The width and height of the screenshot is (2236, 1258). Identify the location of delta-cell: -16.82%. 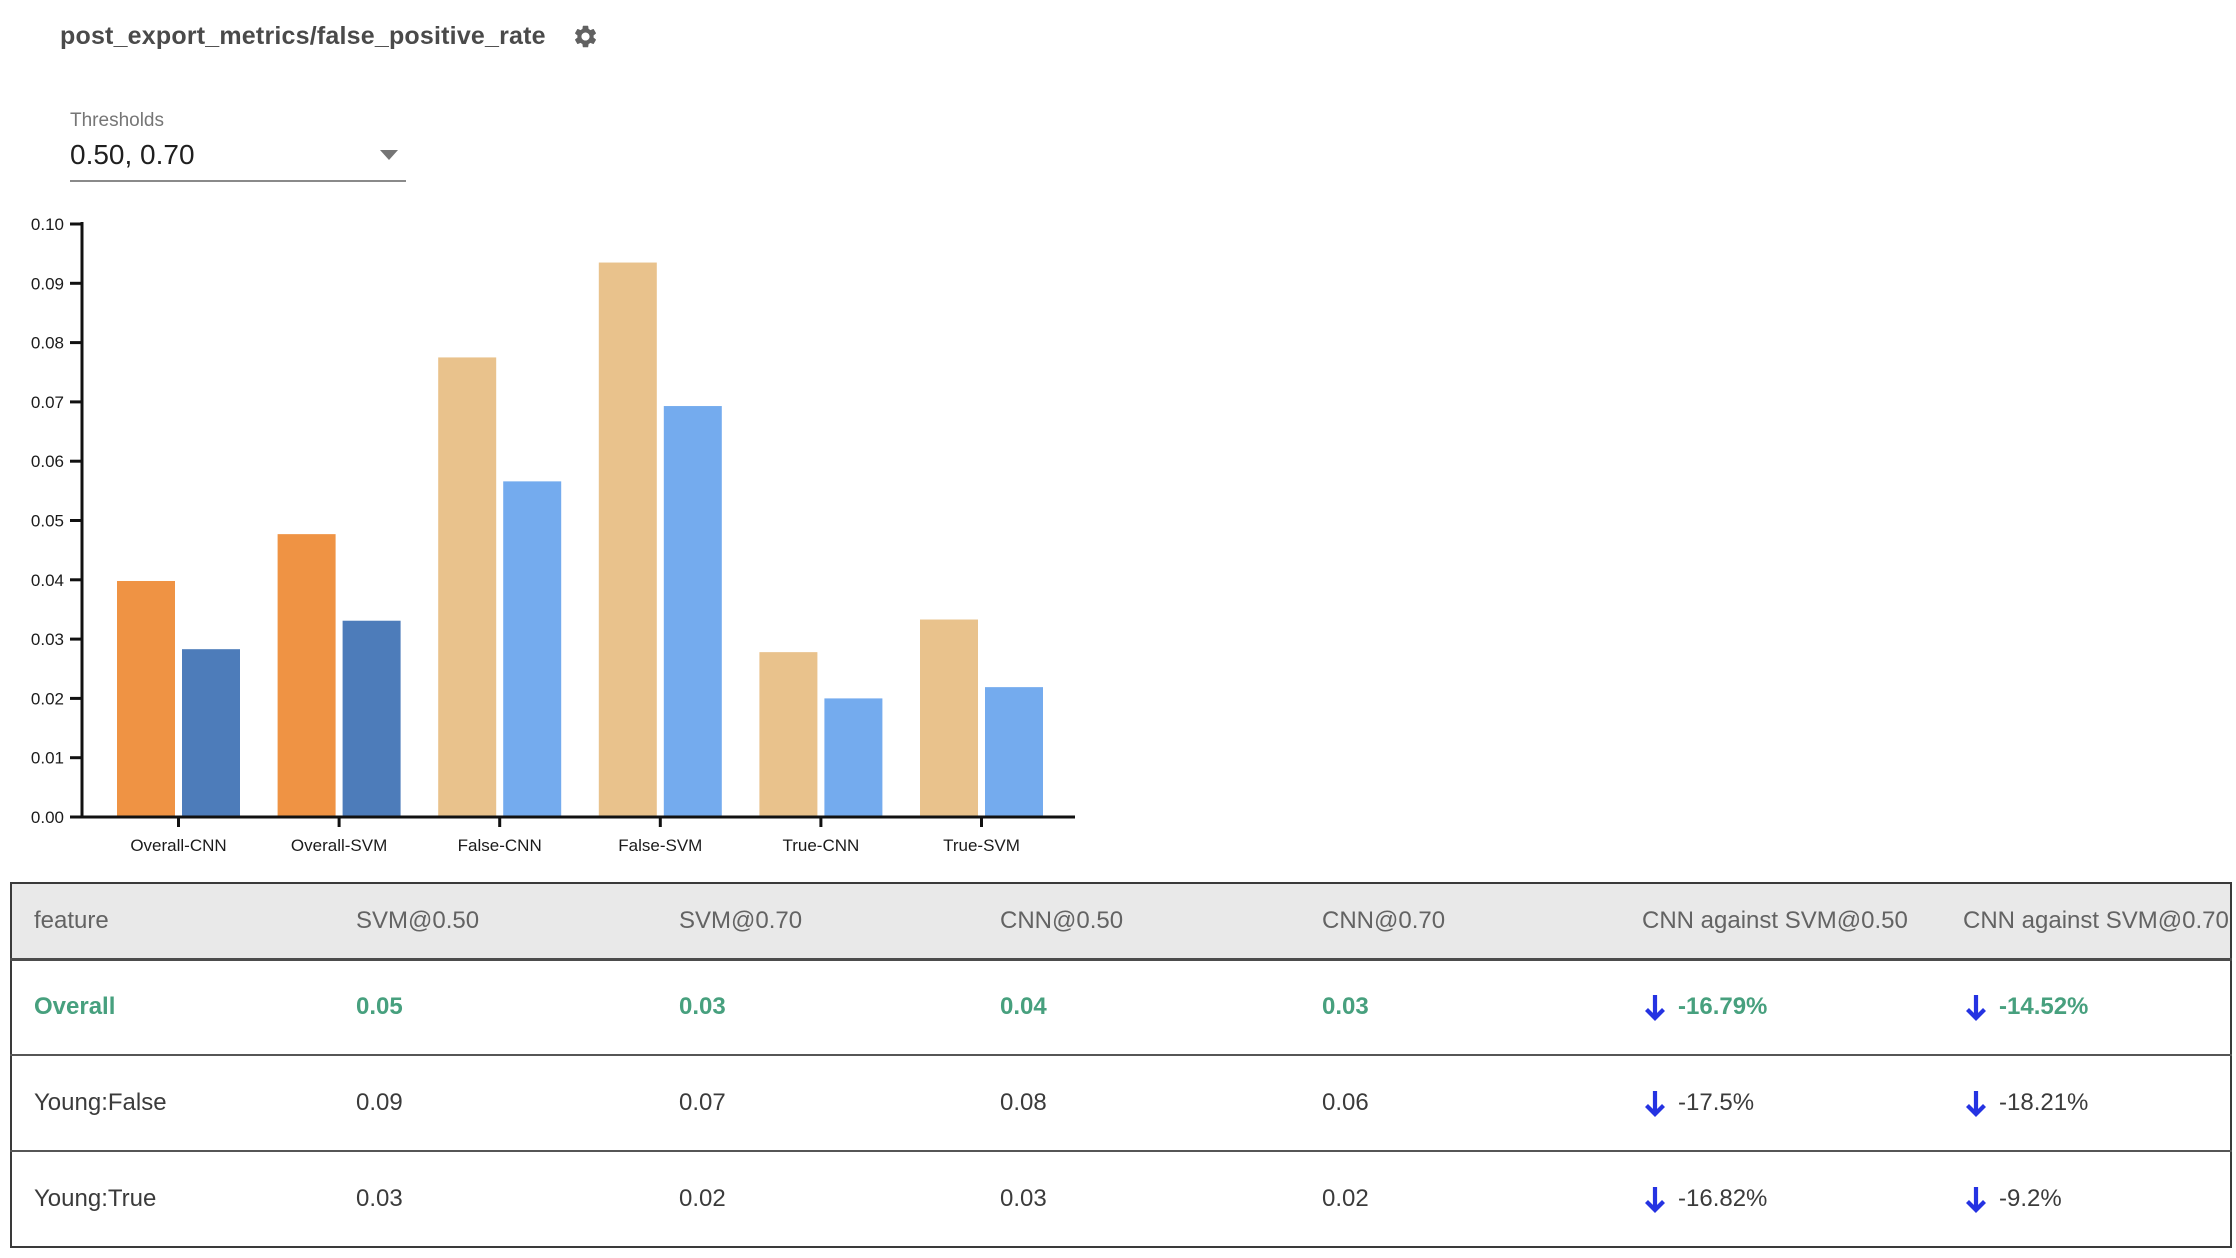
(1780, 1199).